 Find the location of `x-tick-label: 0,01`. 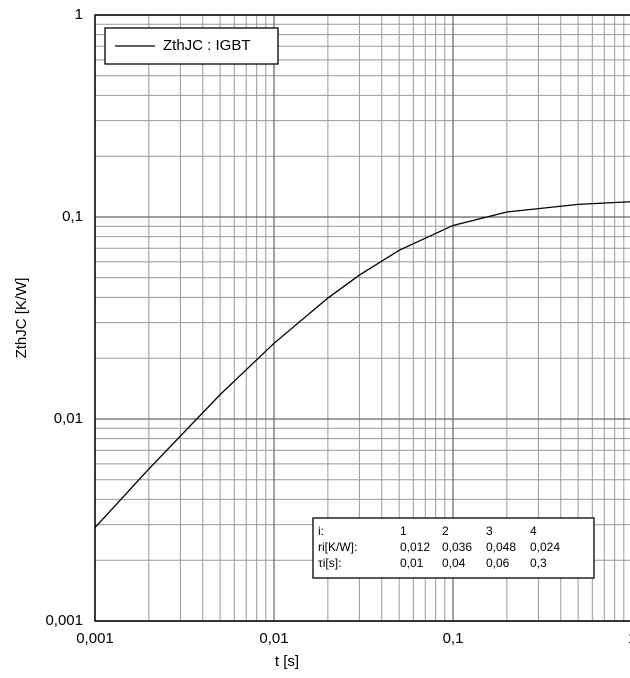

x-tick-label: 0,01 is located at coordinates (273, 638).